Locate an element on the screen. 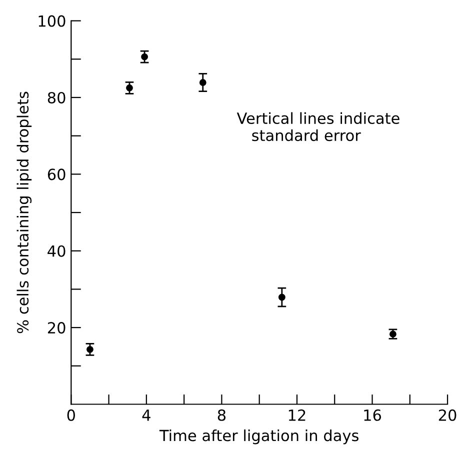  x-tick-label: 12 is located at coordinates (297, 415).